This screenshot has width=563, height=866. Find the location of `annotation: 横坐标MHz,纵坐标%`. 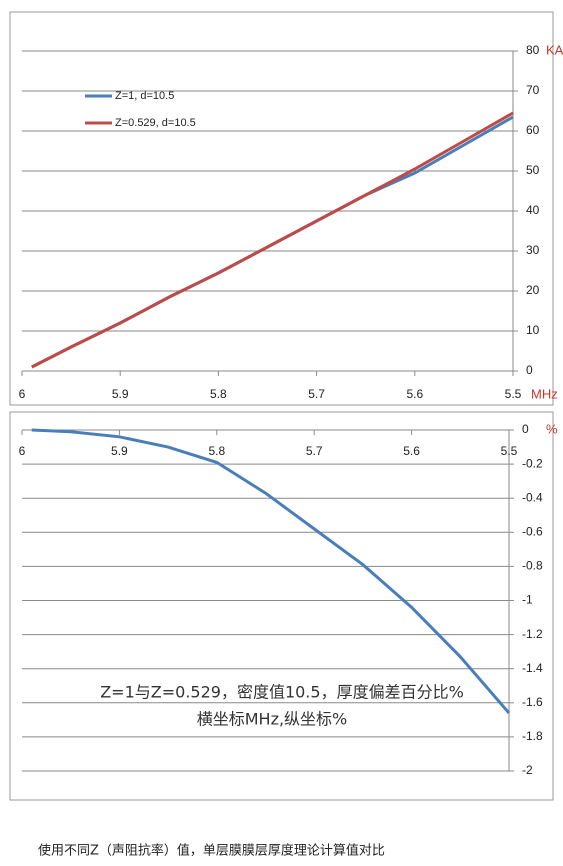

annotation: 横坐标MHz,纵坐标% is located at coordinates (272, 719).